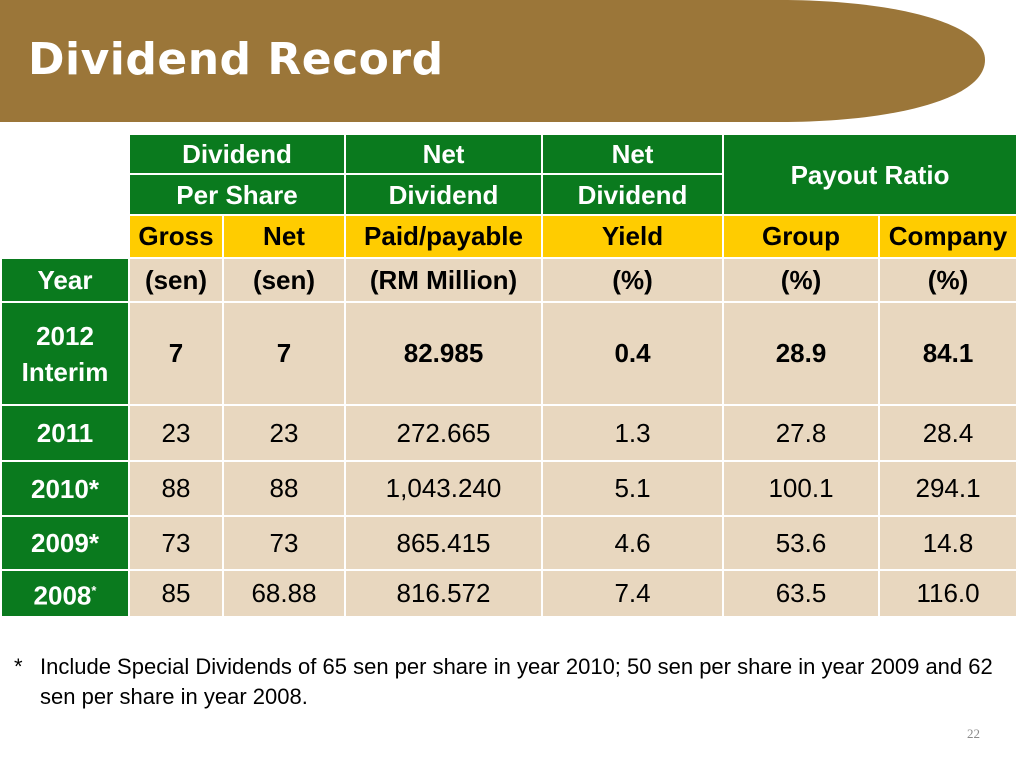  Describe the element at coordinates (94, 591) in the screenshot. I see `footnote-marker: *` at that location.